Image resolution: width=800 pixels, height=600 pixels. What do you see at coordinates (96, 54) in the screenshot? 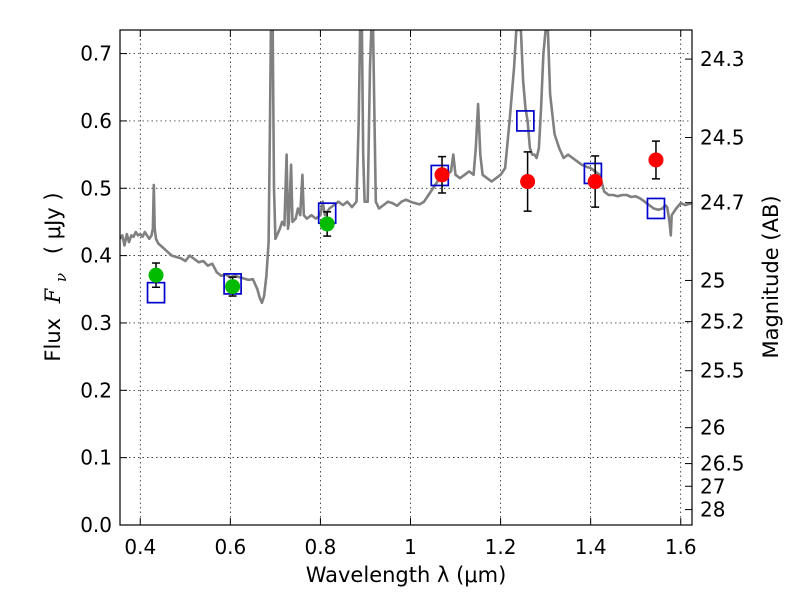
I see `y-tick-label: 0.7` at bounding box center [96, 54].